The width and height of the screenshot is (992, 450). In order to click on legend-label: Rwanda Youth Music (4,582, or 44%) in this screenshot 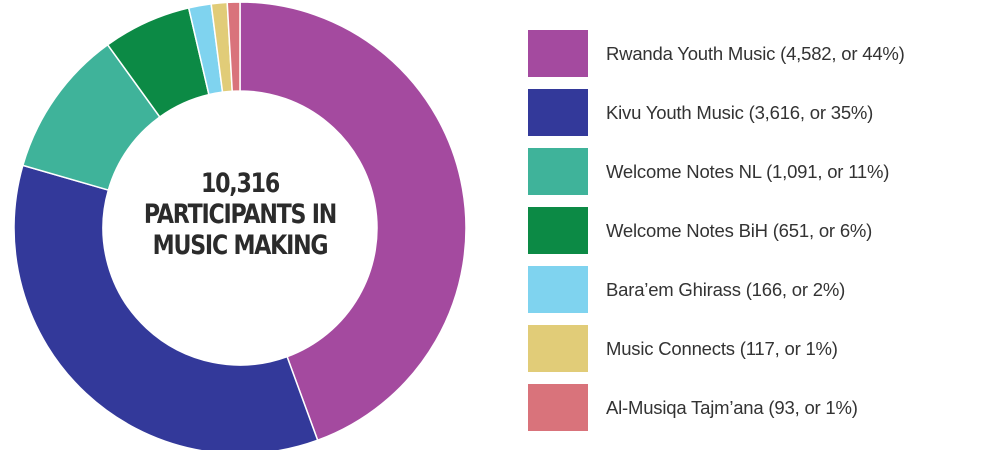, I will do `click(755, 53)`.